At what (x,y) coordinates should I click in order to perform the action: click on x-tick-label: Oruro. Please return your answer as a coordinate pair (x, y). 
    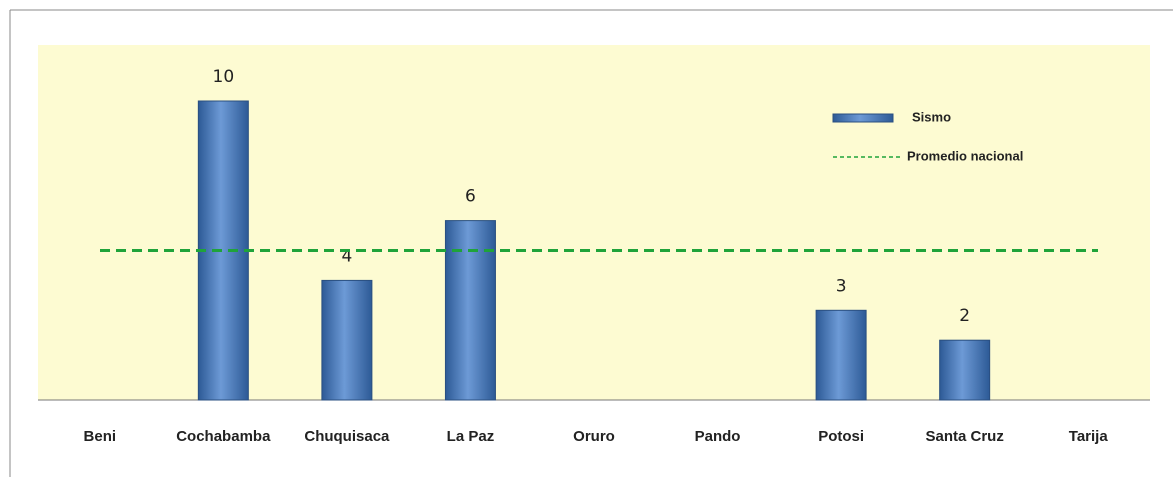
    Looking at the image, I should click on (594, 436).